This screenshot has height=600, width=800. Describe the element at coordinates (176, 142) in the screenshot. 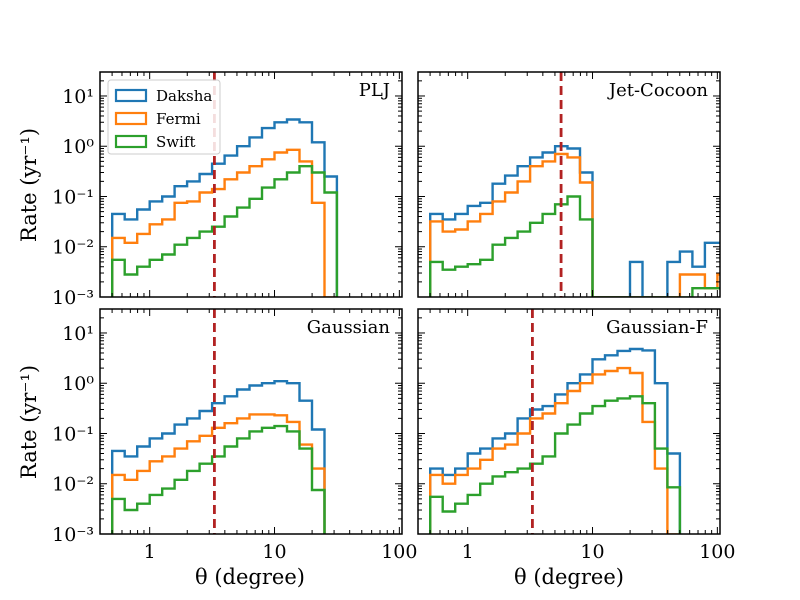

I see `legend-label-swift: Swift` at that location.